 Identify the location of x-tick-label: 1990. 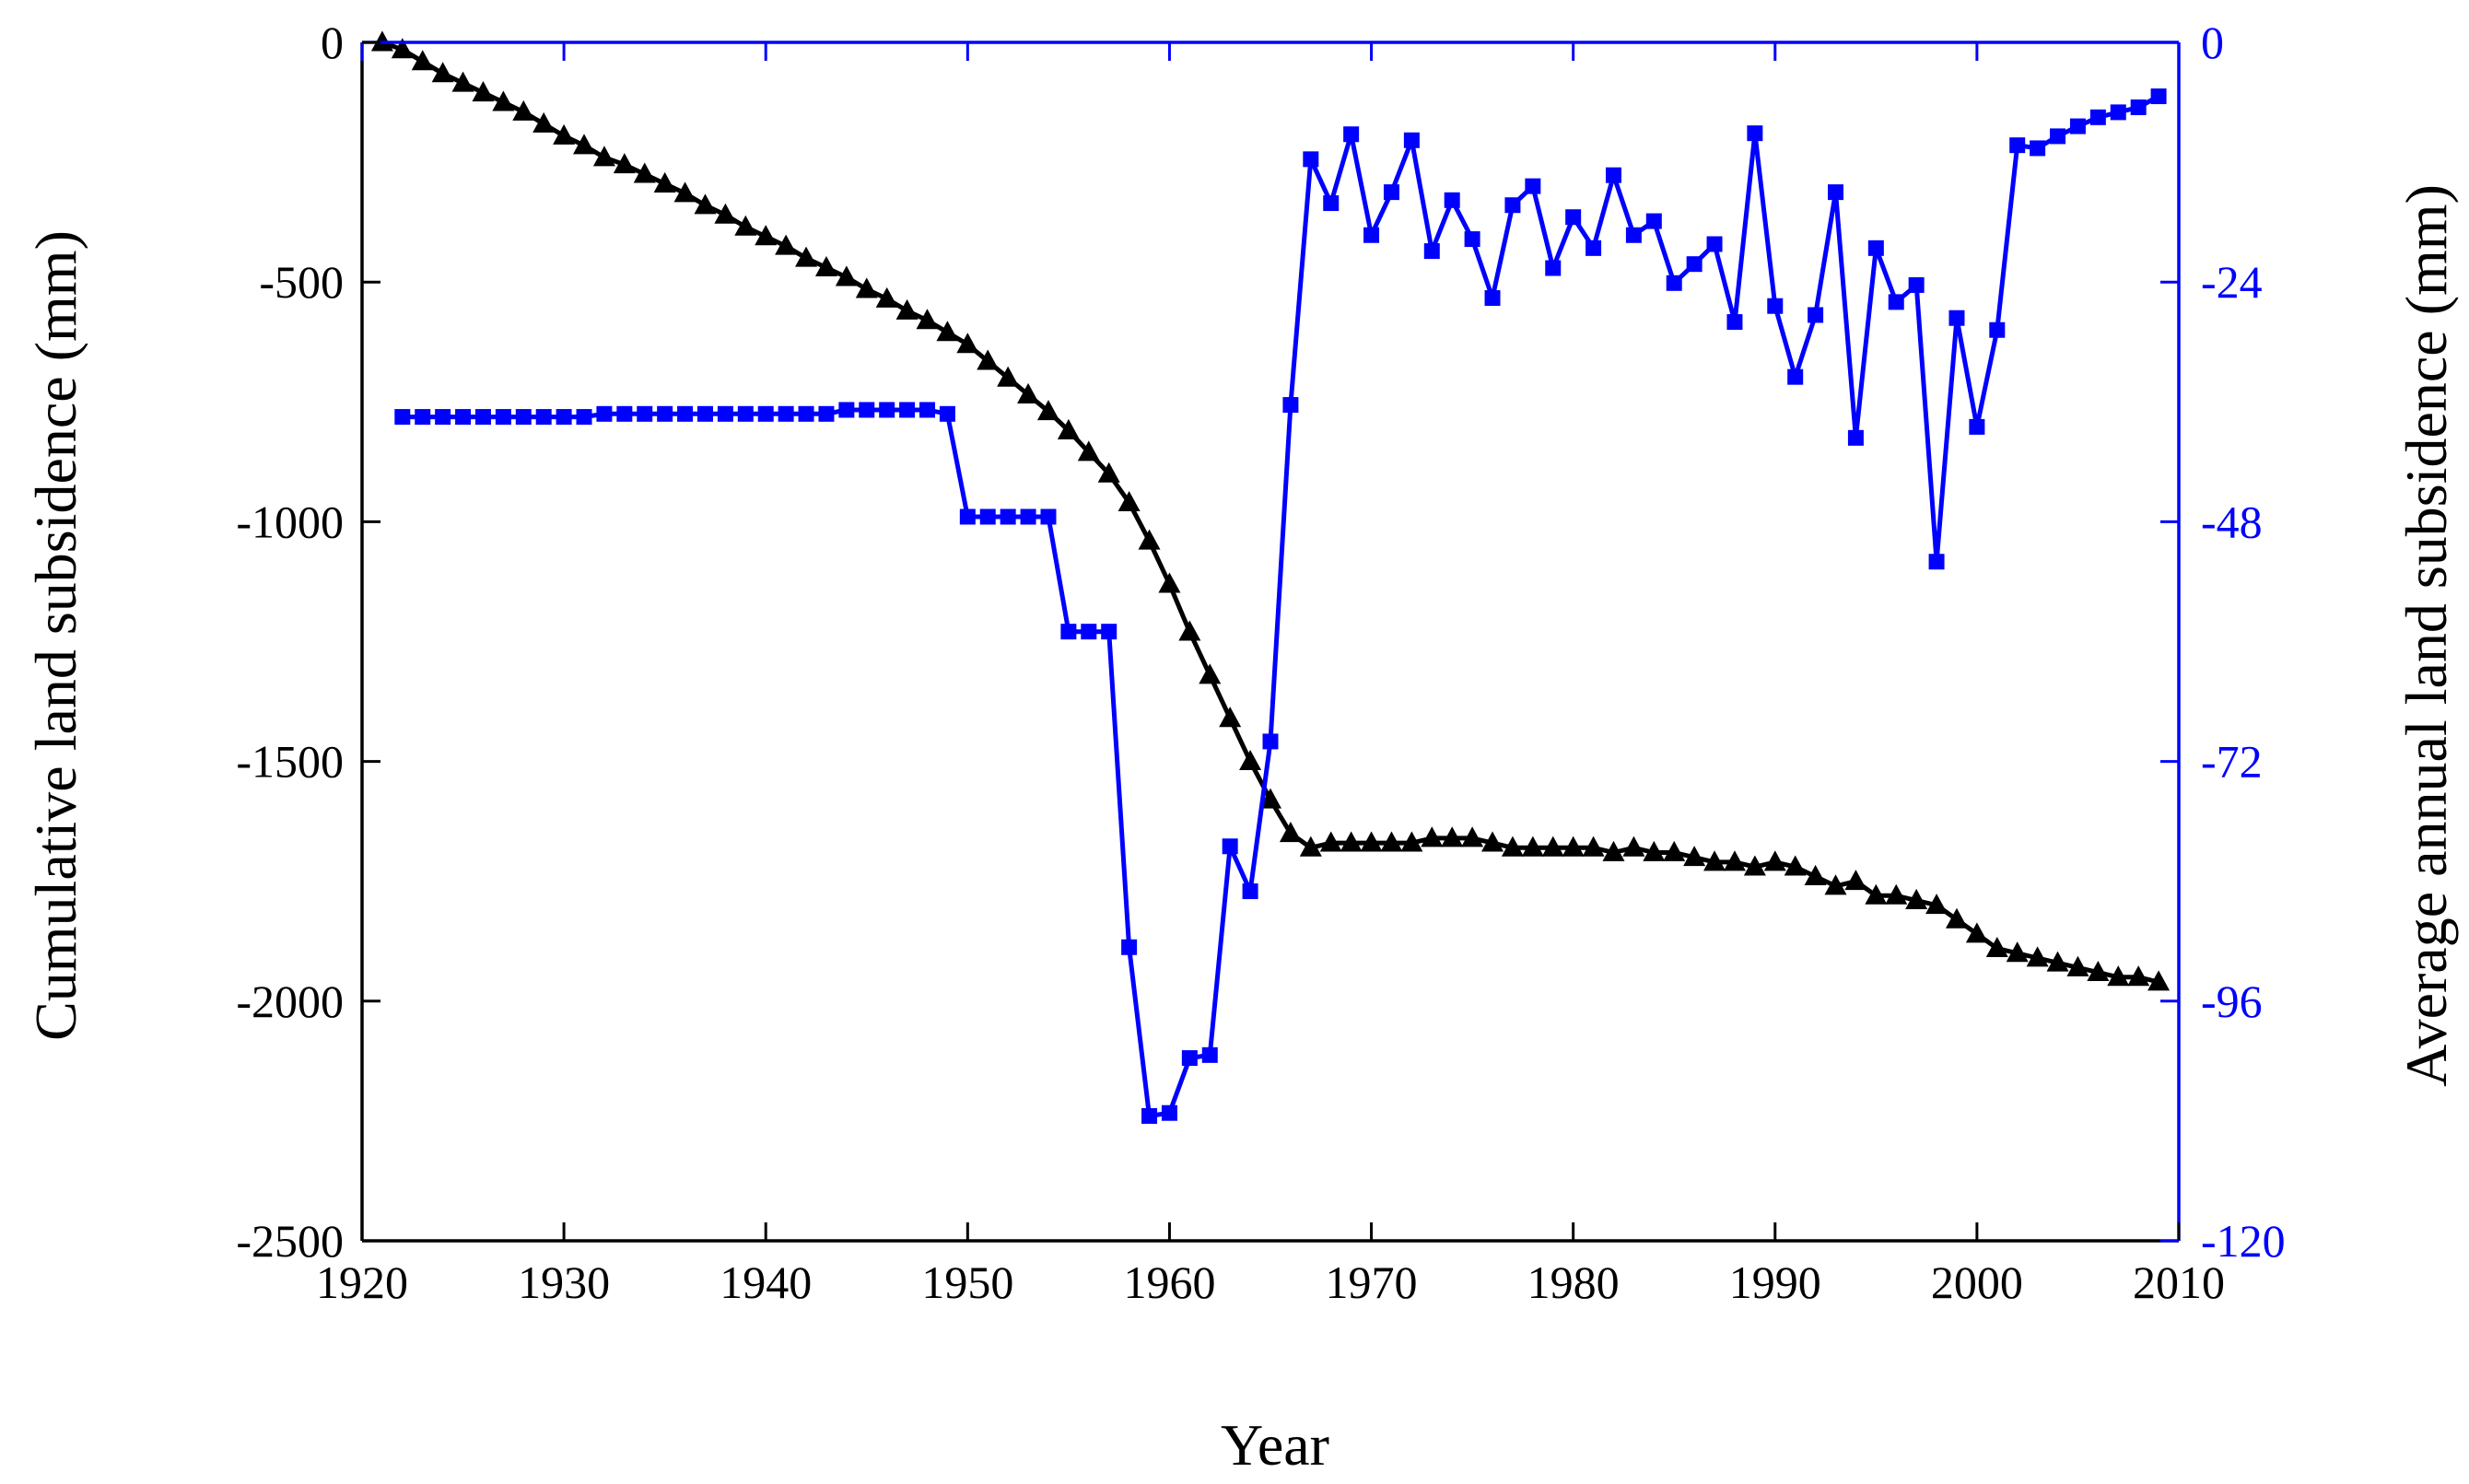
(1775, 1282).